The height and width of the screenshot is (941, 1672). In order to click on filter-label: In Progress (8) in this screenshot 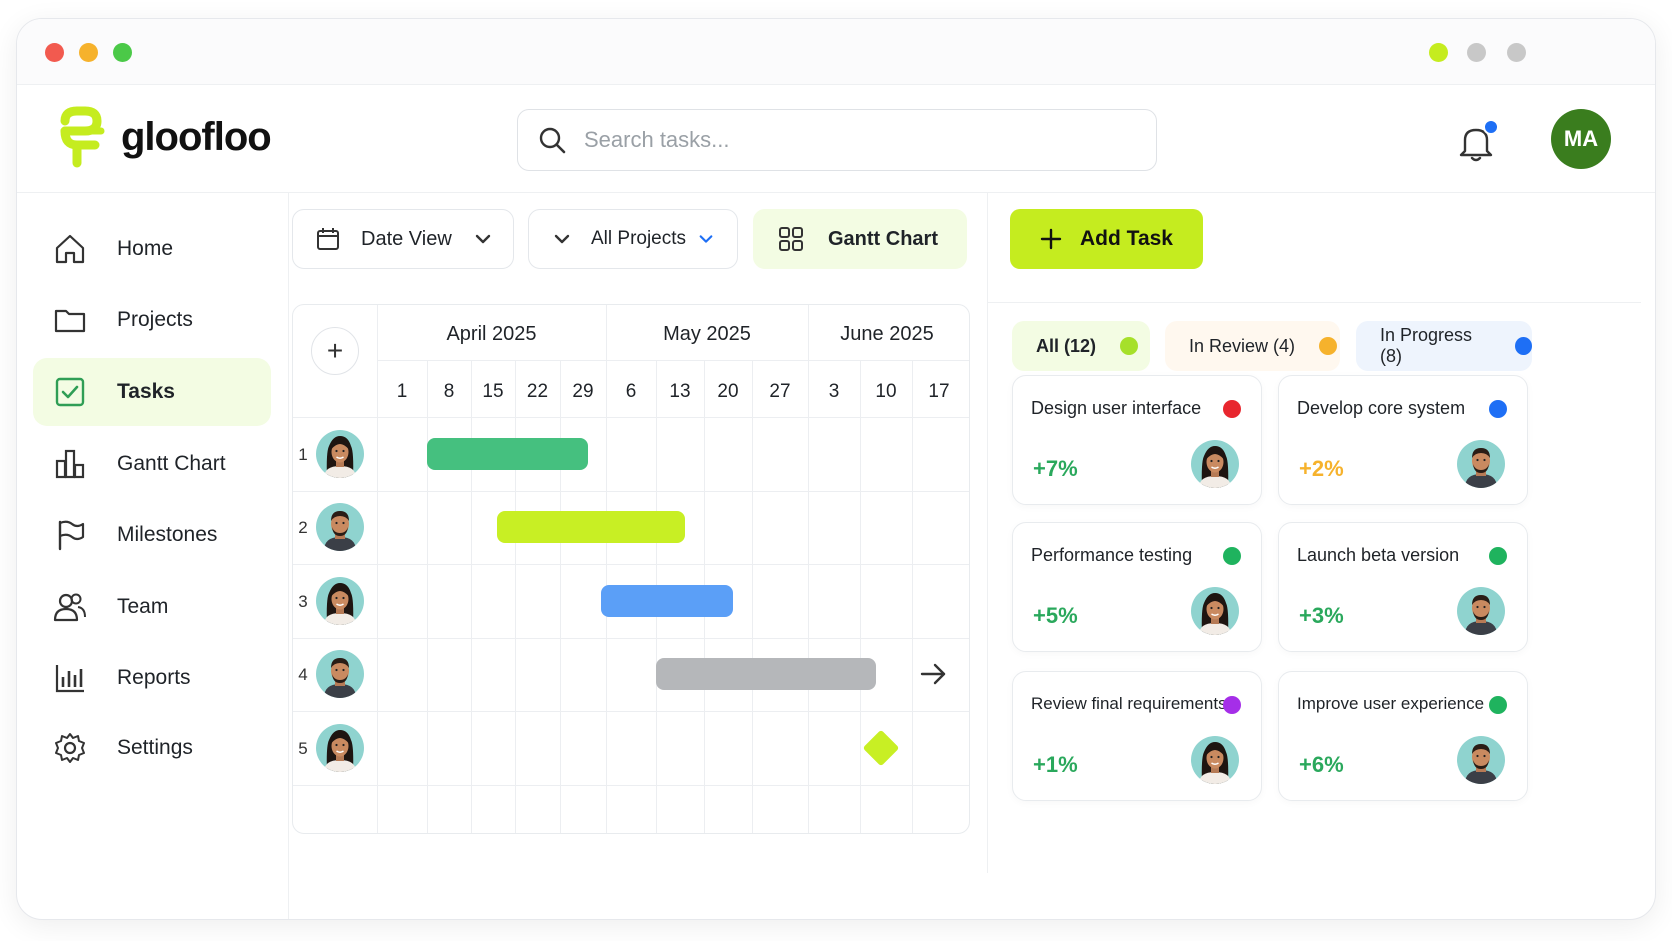, I will do `click(1426, 345)`.